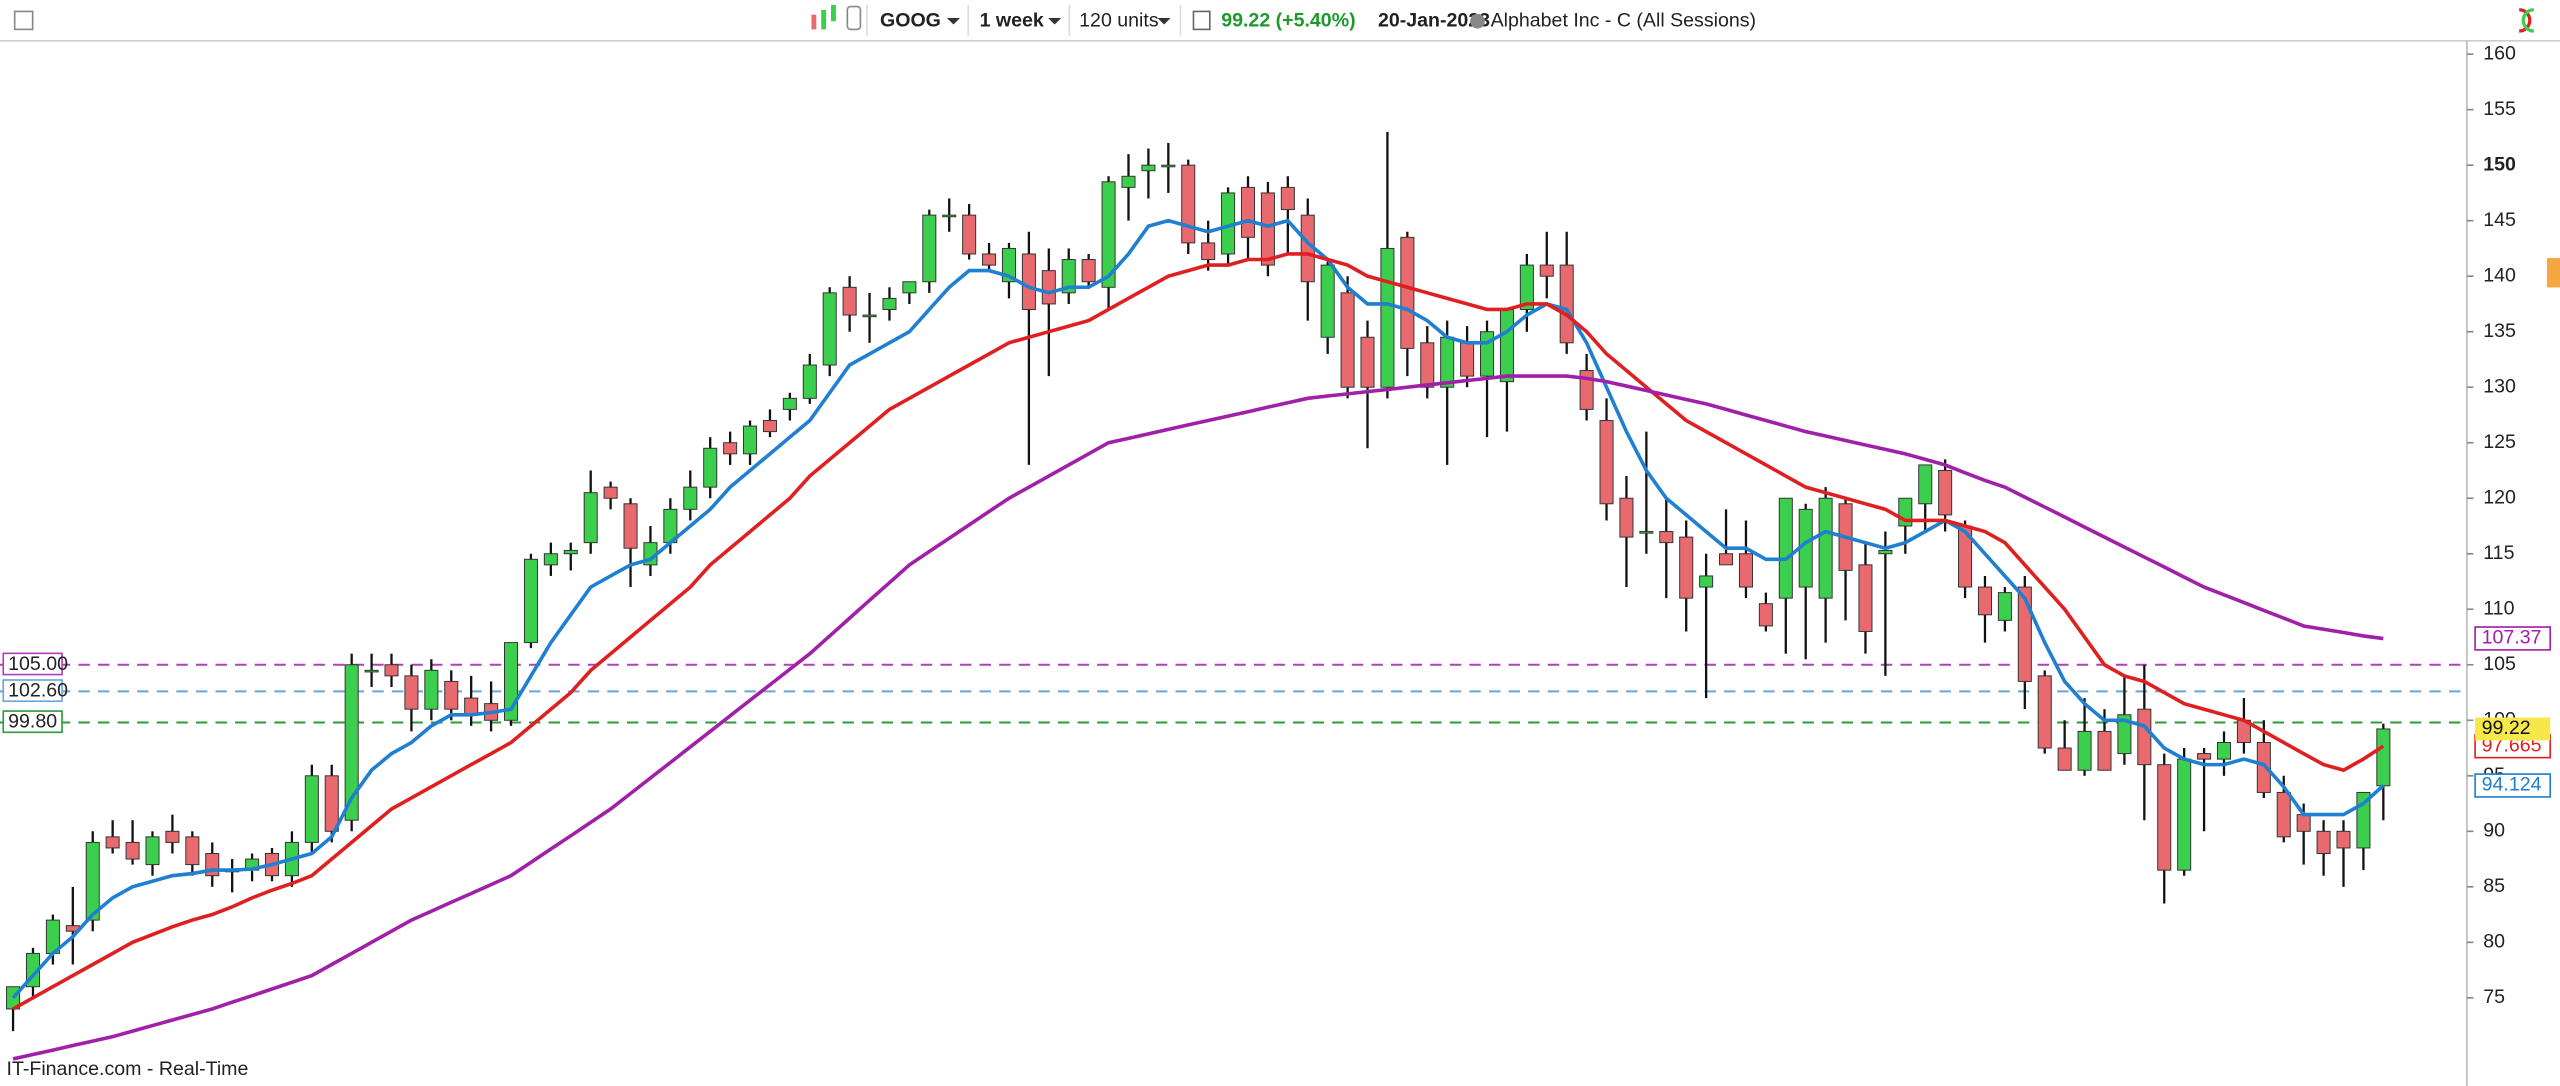 This screenshot has width=2560, height=1086. Describe the element at coordinates (2553, 273) in the screenshot. I see `scroll-marker` at that location.